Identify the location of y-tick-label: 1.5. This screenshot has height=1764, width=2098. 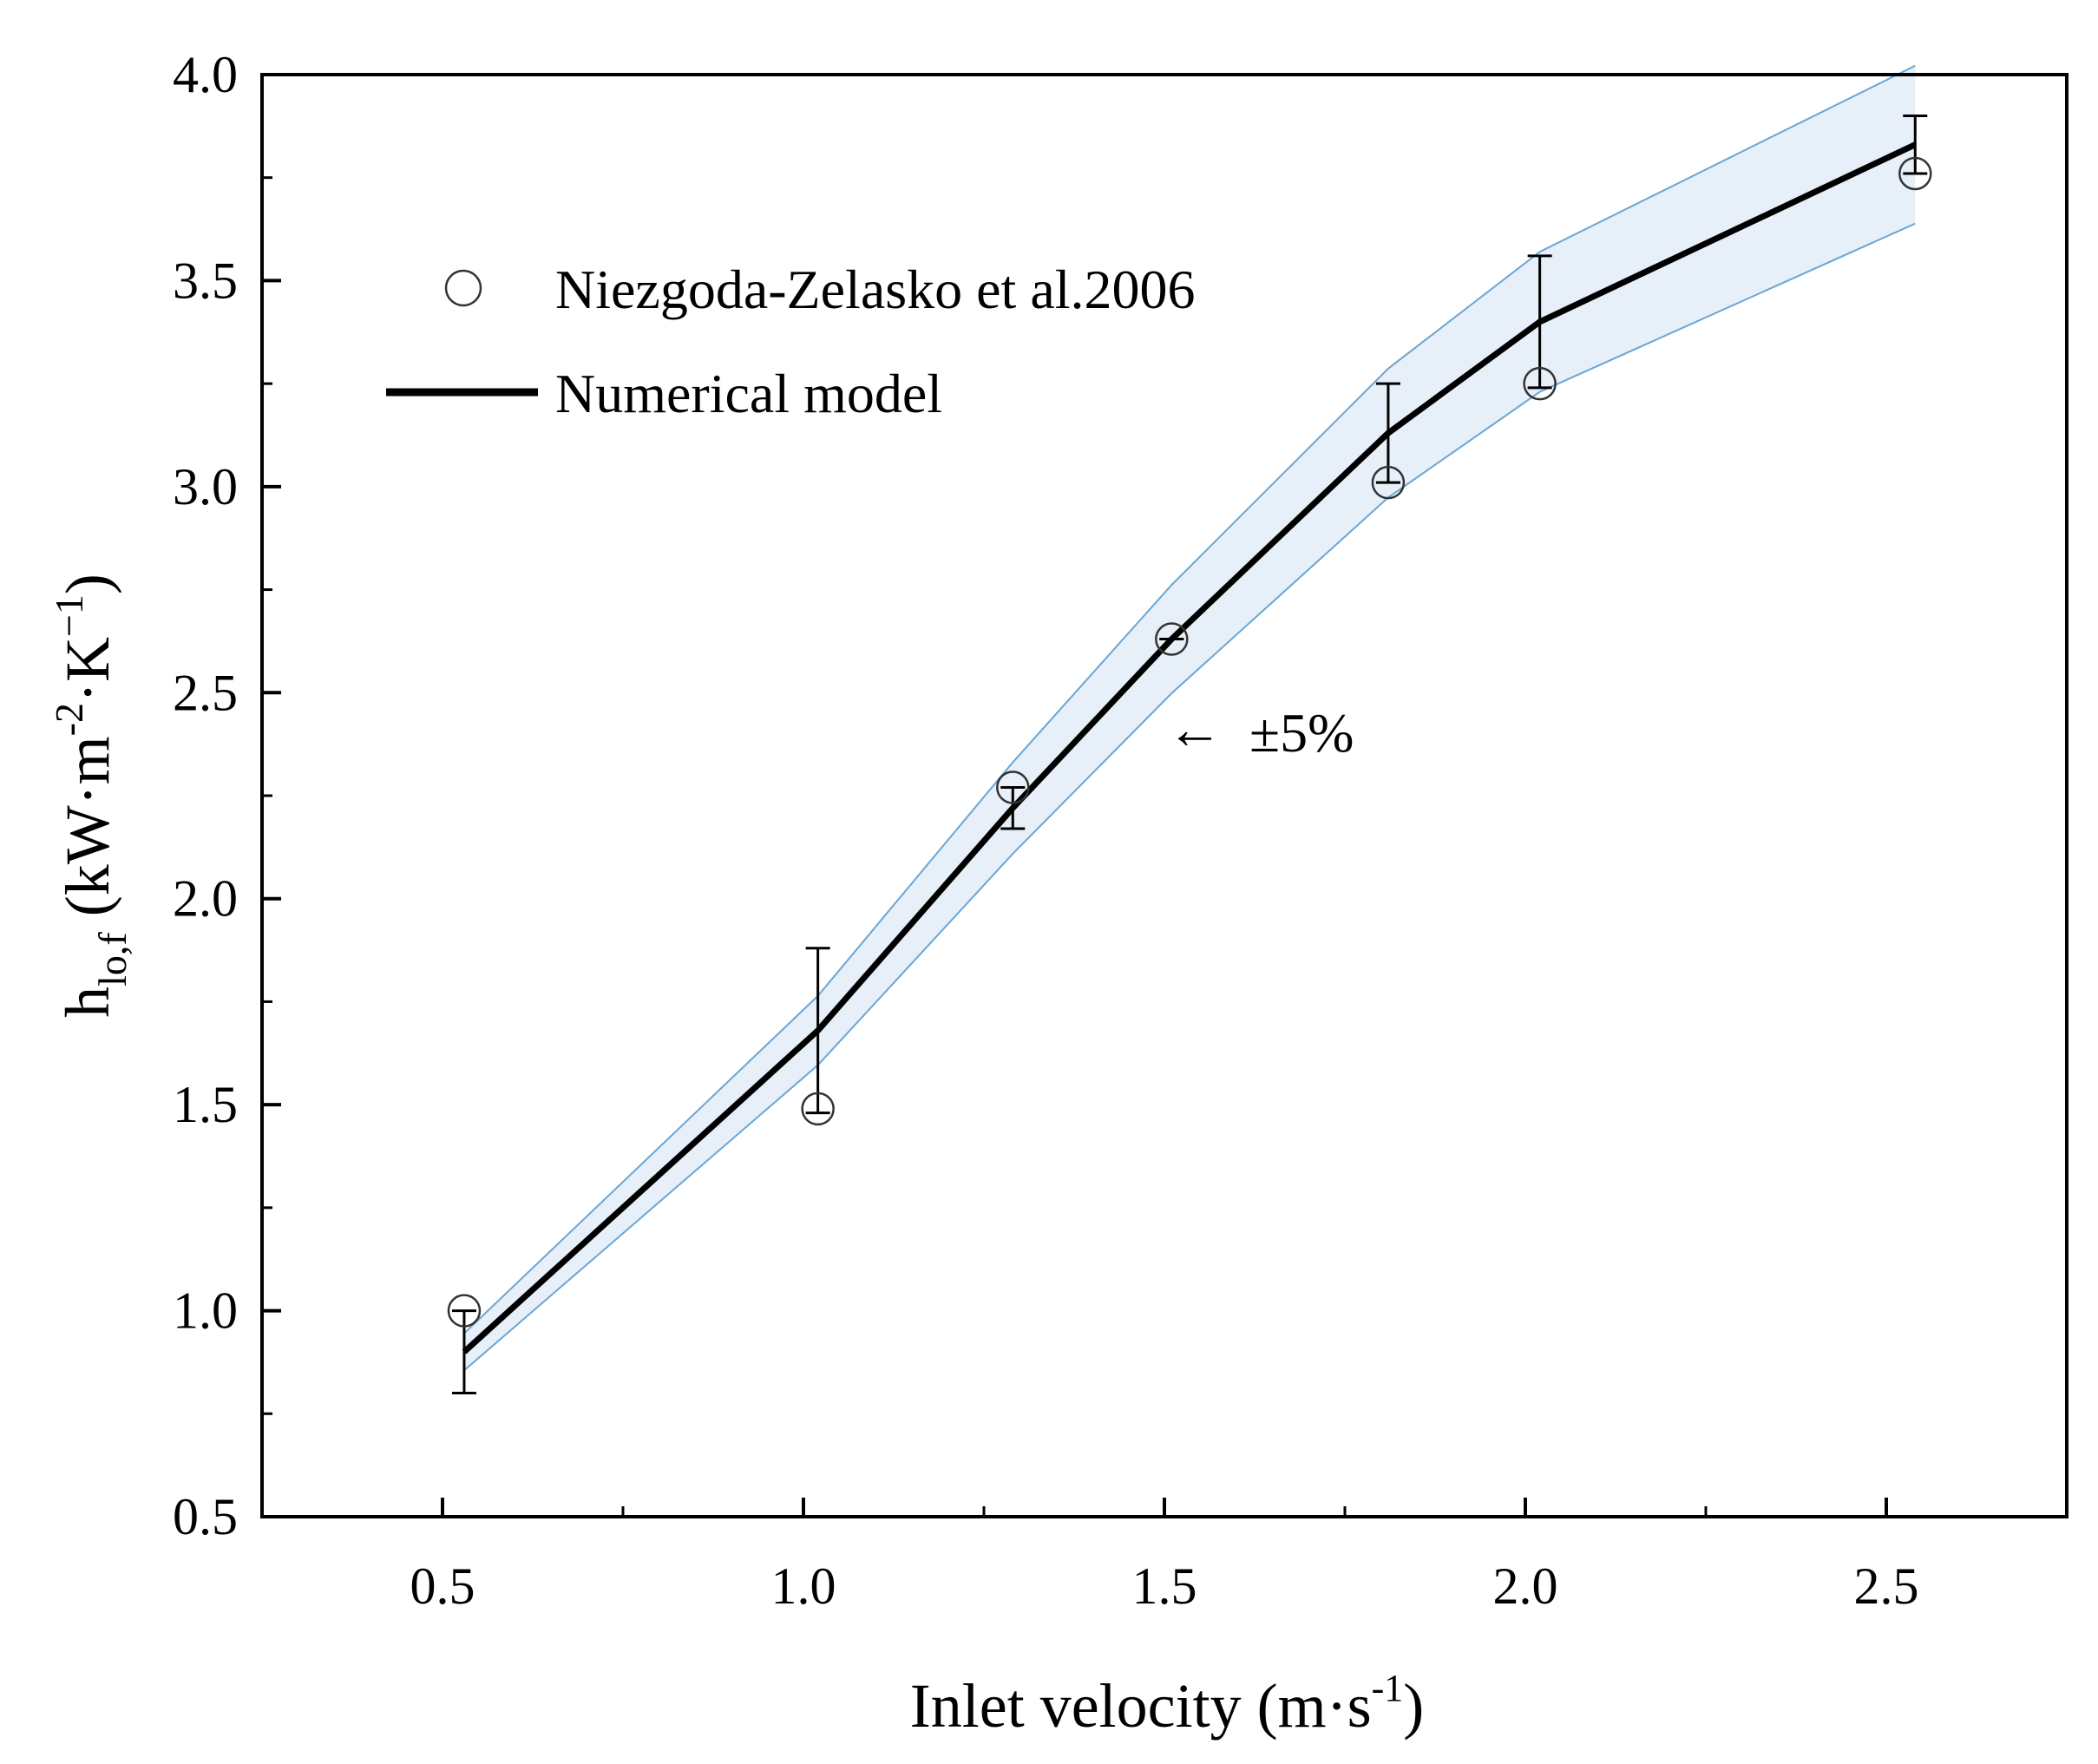
(205, 1104).